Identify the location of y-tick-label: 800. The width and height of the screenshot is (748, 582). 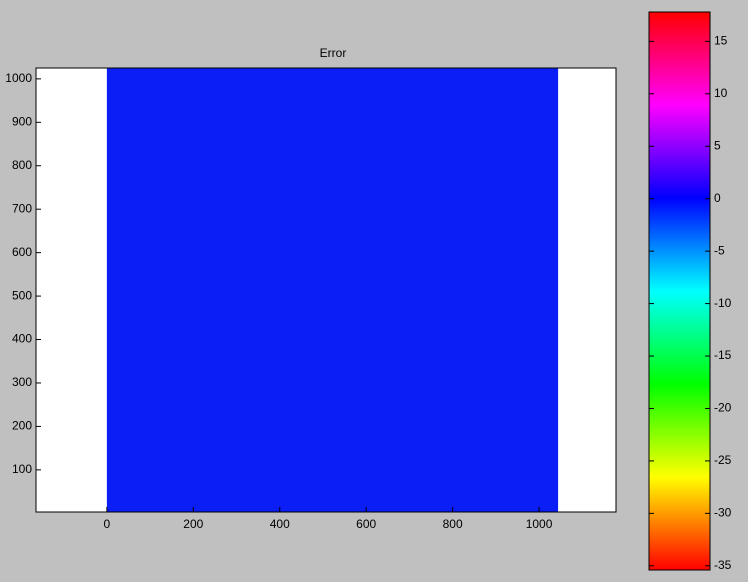
(22, 165).